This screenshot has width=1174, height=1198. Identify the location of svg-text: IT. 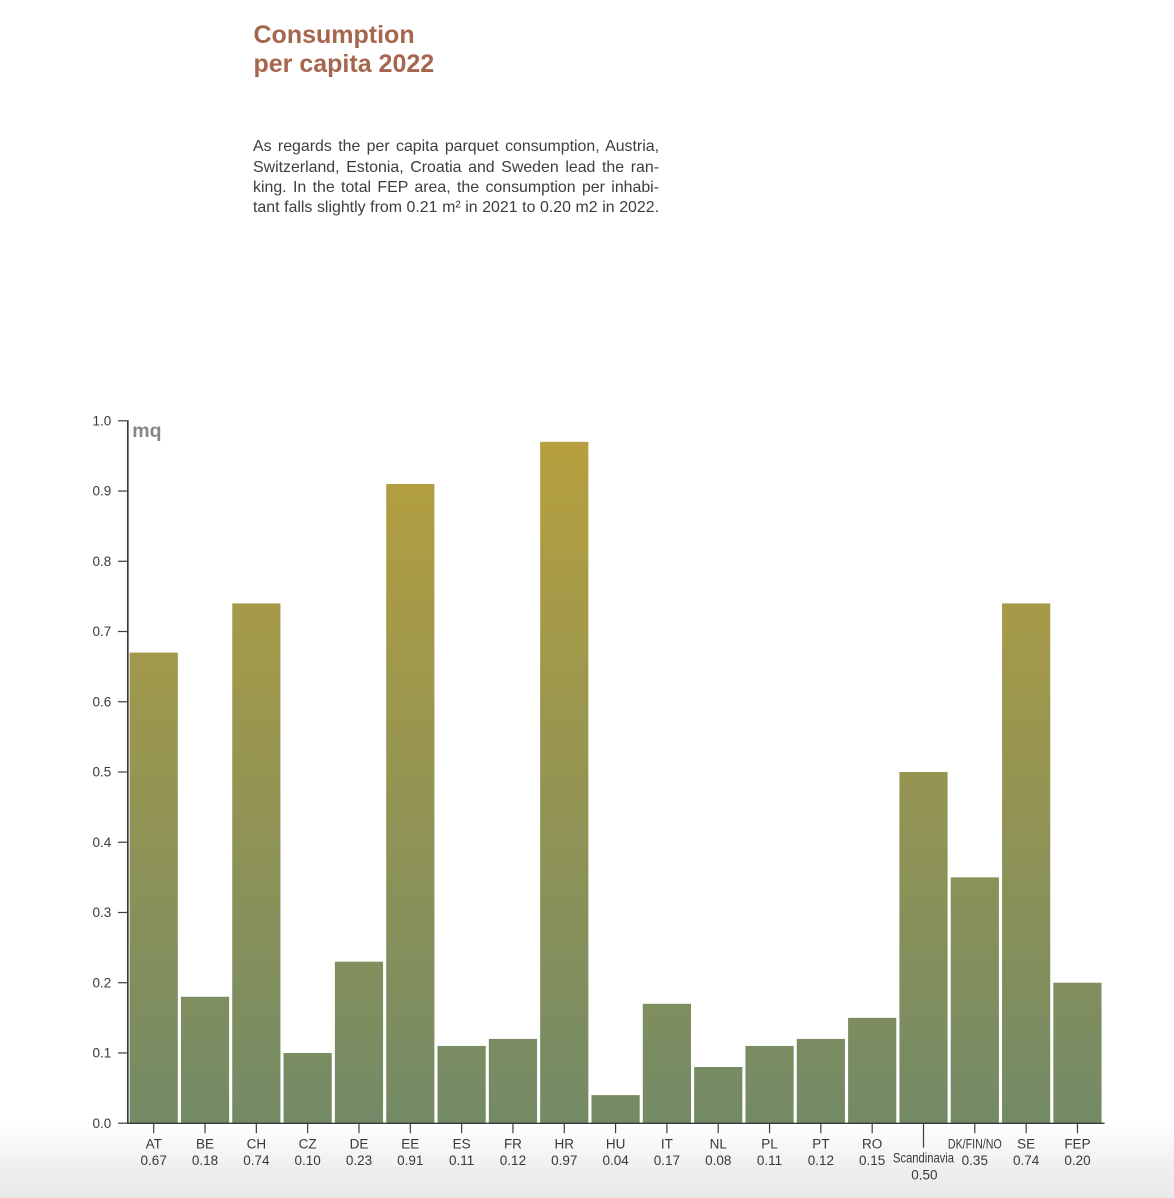
(667, 1143).